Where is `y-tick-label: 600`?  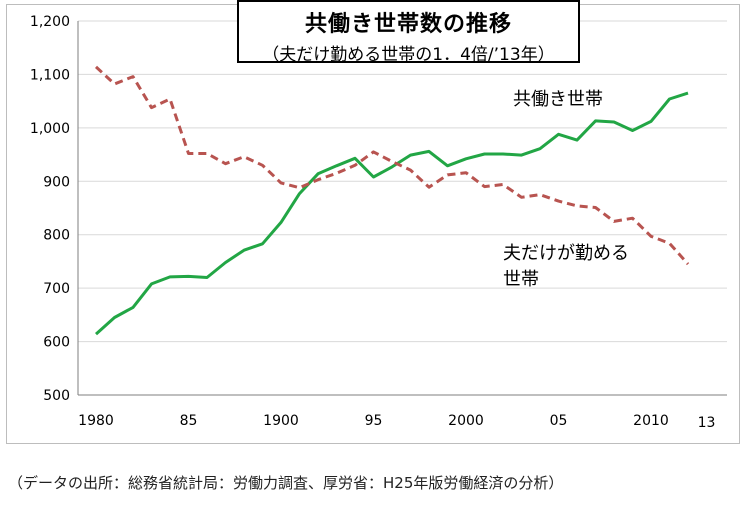 y-tick-label: 600 is located at coordinates (56, 343).